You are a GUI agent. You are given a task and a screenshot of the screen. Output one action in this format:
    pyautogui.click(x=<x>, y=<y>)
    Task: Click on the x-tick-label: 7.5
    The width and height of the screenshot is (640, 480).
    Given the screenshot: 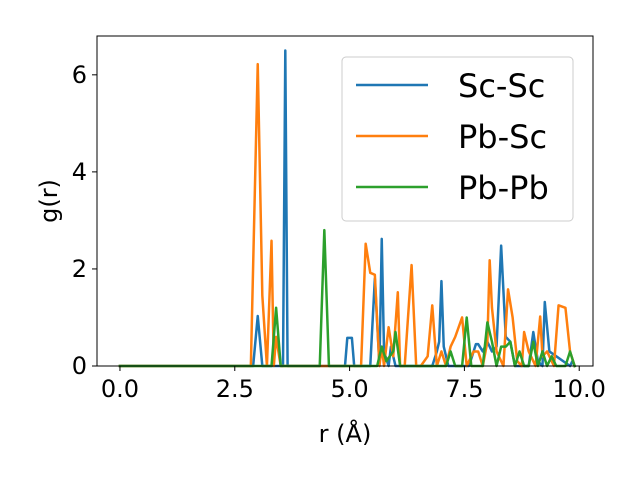 What is the action you would take?
    pyautogui.click(x=464, y=389)
    